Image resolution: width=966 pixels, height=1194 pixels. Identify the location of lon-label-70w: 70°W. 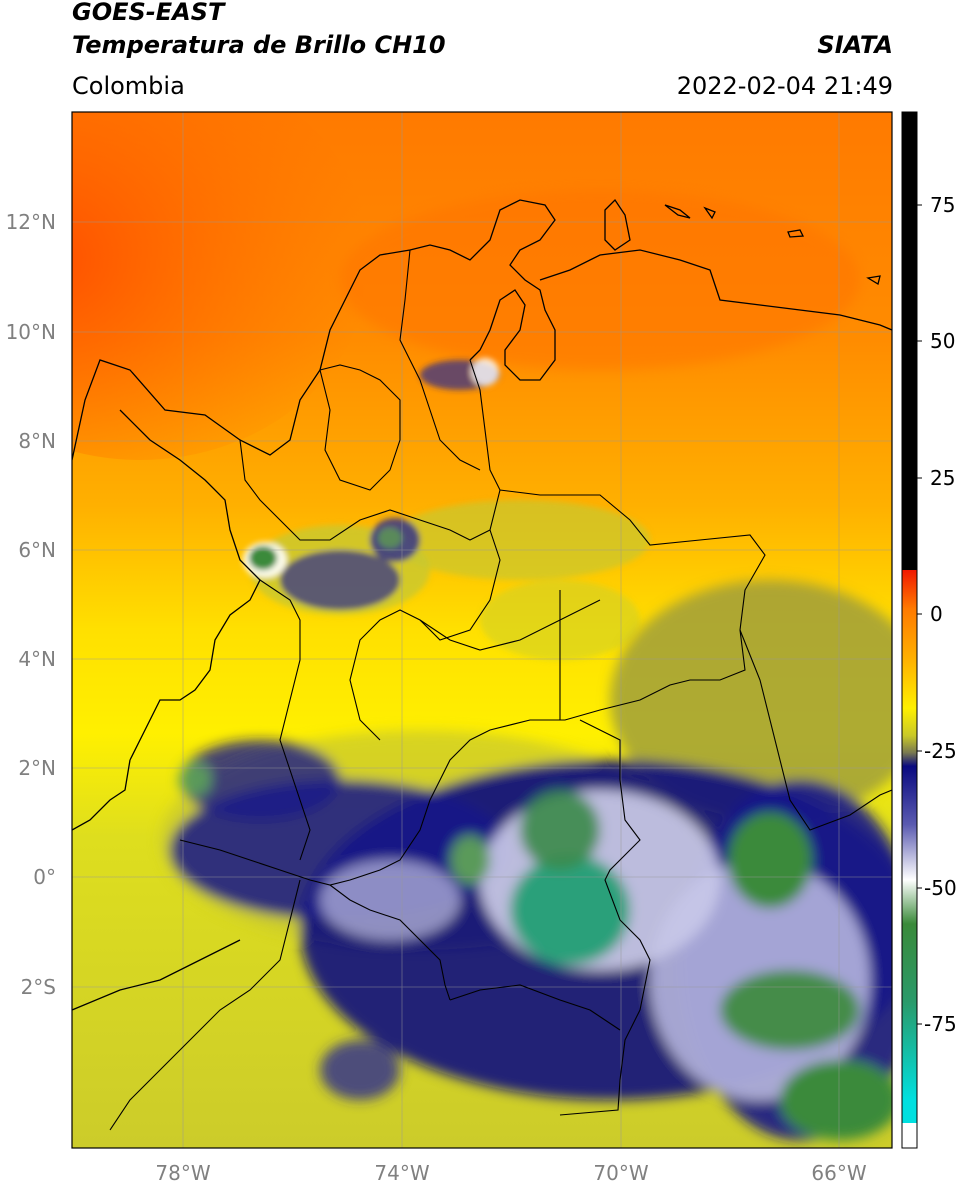
(620, 1173).